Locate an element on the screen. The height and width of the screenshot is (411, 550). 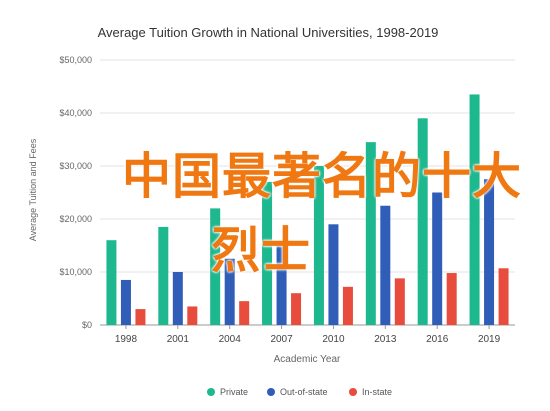
x-axis-label: Academic Year is located at coordinates (307, 359).